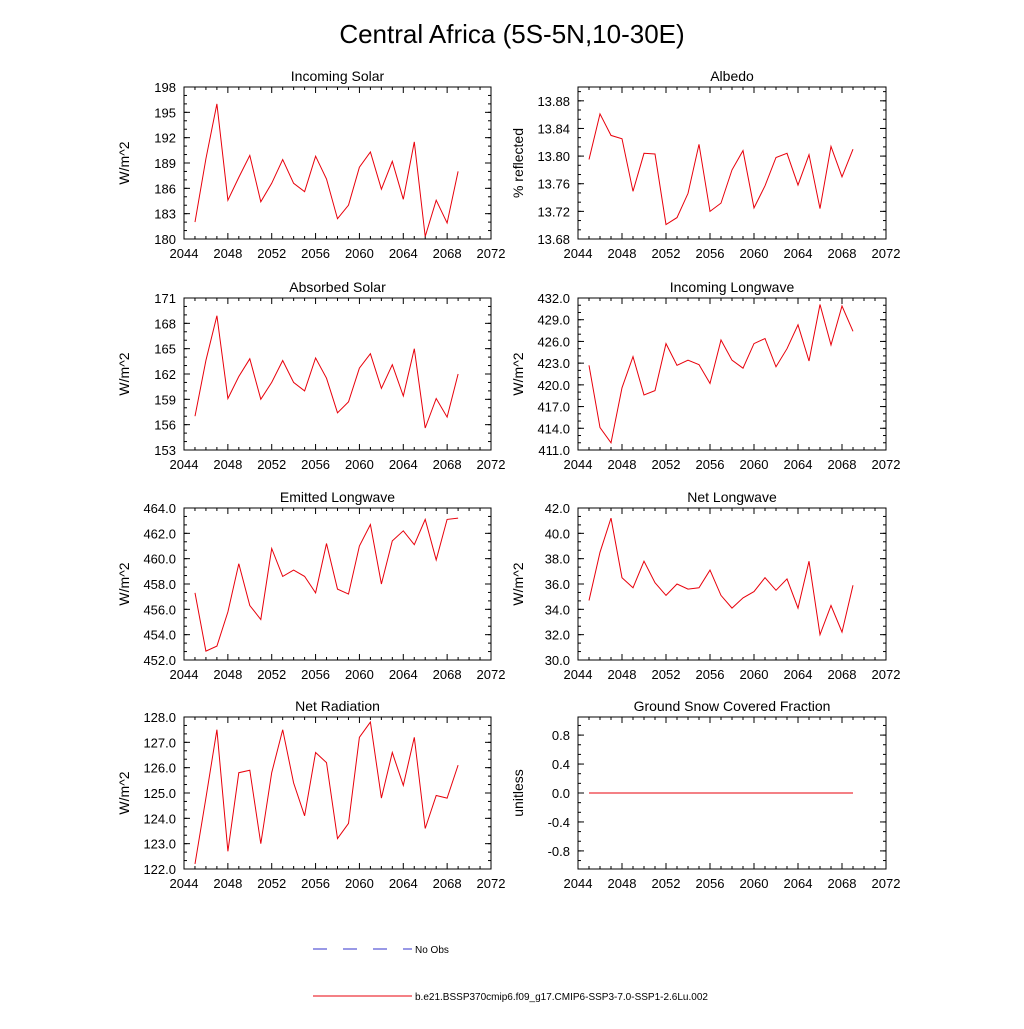  What do you see at coordinates (732, 76) in the screenshot?
I see `panel-title: Albedo` at bounding box center [732, 76].